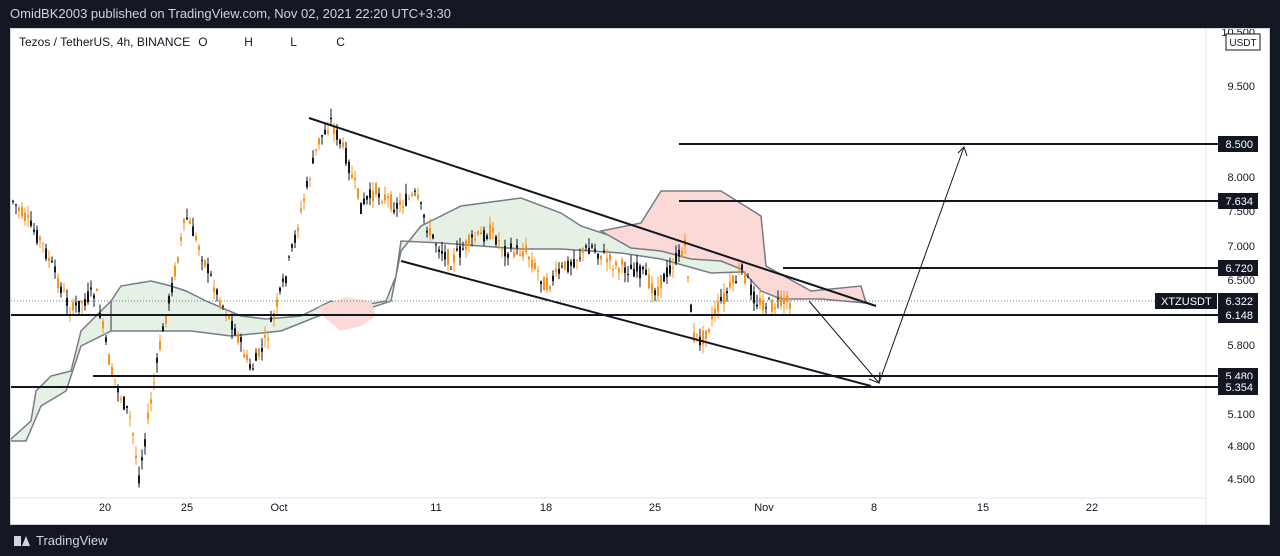 The image size is (1280, 556). Describe the element at coordinates (72, 540) in the screenshot. I see `brand-name: TradingView` at that location.